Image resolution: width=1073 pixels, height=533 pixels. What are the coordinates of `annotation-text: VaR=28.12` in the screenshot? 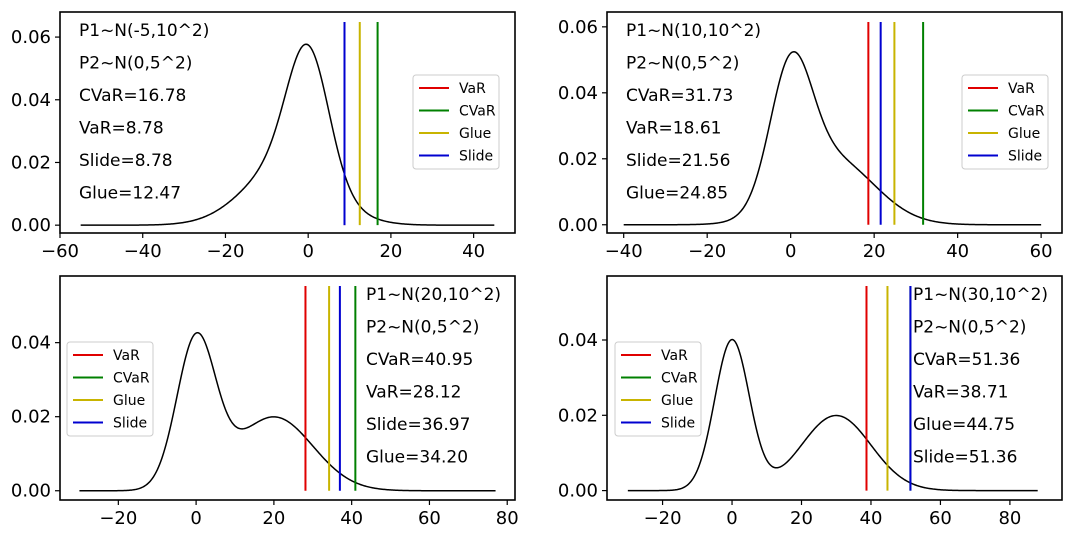 It's located at (413, 393).